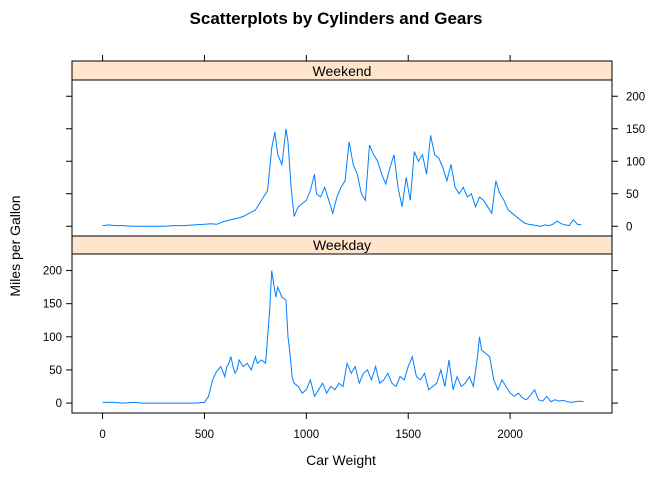 This screenshot has height=480, width=672. Describe the element at coordinates (336, 18) in the screenshot. I see `chart-title: Scatterplots by Cylinders and Gears` at that location.